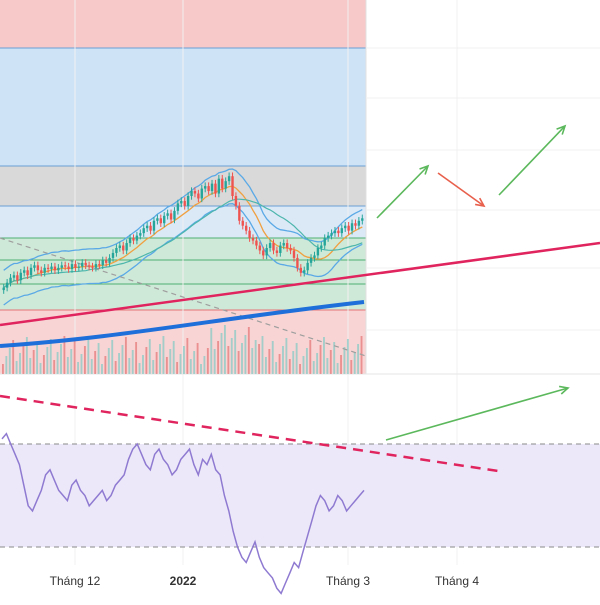 Image resolution: width=600 pixels, height=605 pixels. I want to click on ma-teal, so click(183, 243).